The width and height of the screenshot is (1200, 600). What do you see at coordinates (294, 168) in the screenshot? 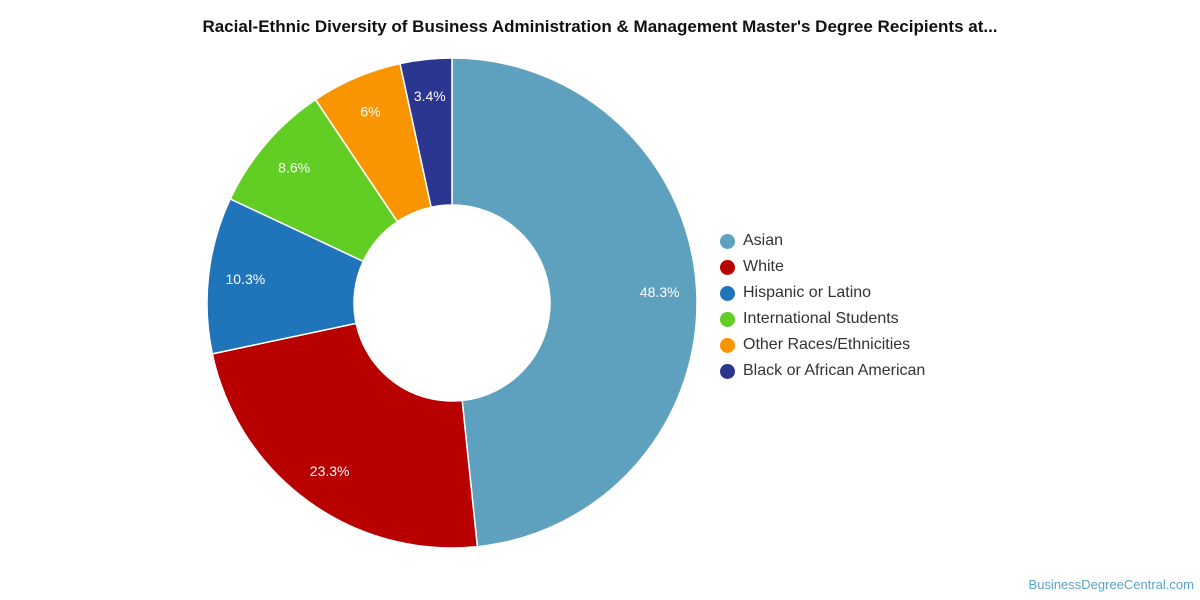
I see `slice-label-international-students: 8.6%` at bounding box center [294, 168].